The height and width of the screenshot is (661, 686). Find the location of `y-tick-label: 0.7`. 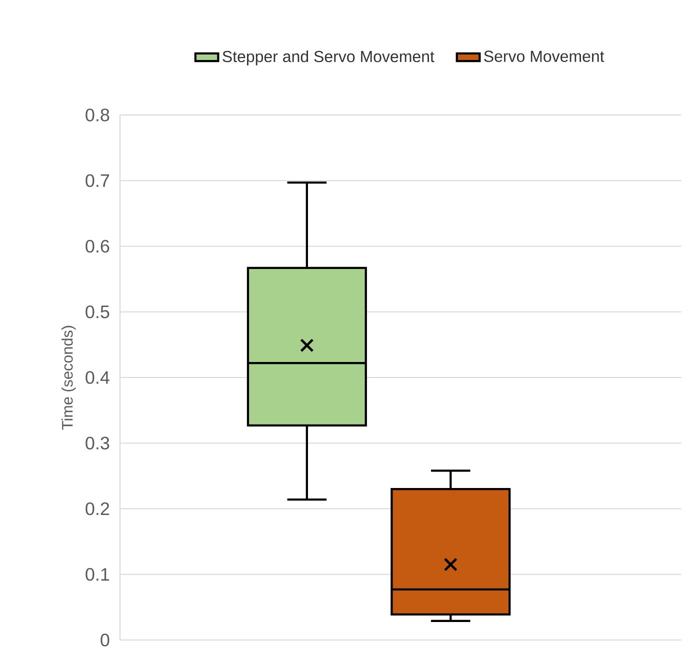

y-tick-label: 0.7 is located at coordinates (98, 180).